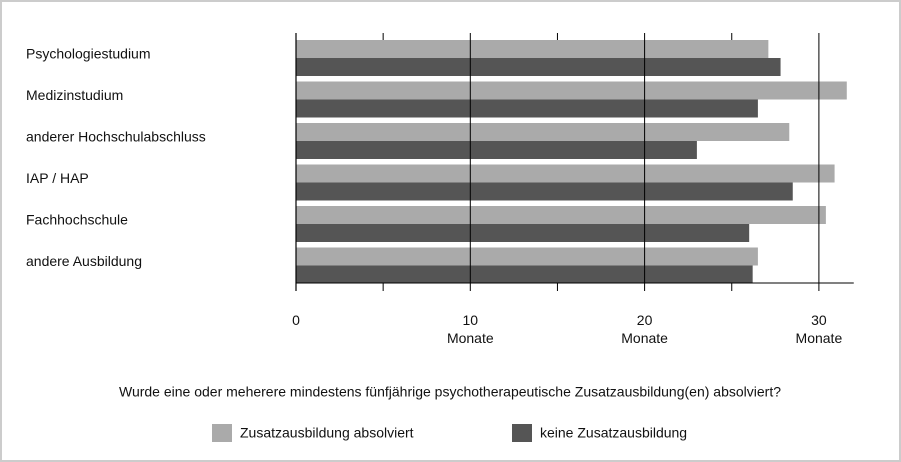 The width and height of the screenshot is (901, 462). What do you see at coordinates (613, 433) in the screenshot?
I see `legend-label: keine Zusatzausbildung` at bounding box center [613, 433].